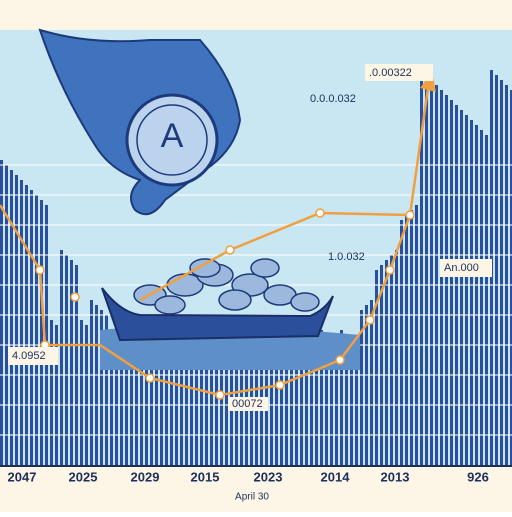 This screenshot has width=512, height=517. What do you see at coordinates (336, 476) in the screenshot?
I see `x-label: 2014` at bounding box center [336, 476].